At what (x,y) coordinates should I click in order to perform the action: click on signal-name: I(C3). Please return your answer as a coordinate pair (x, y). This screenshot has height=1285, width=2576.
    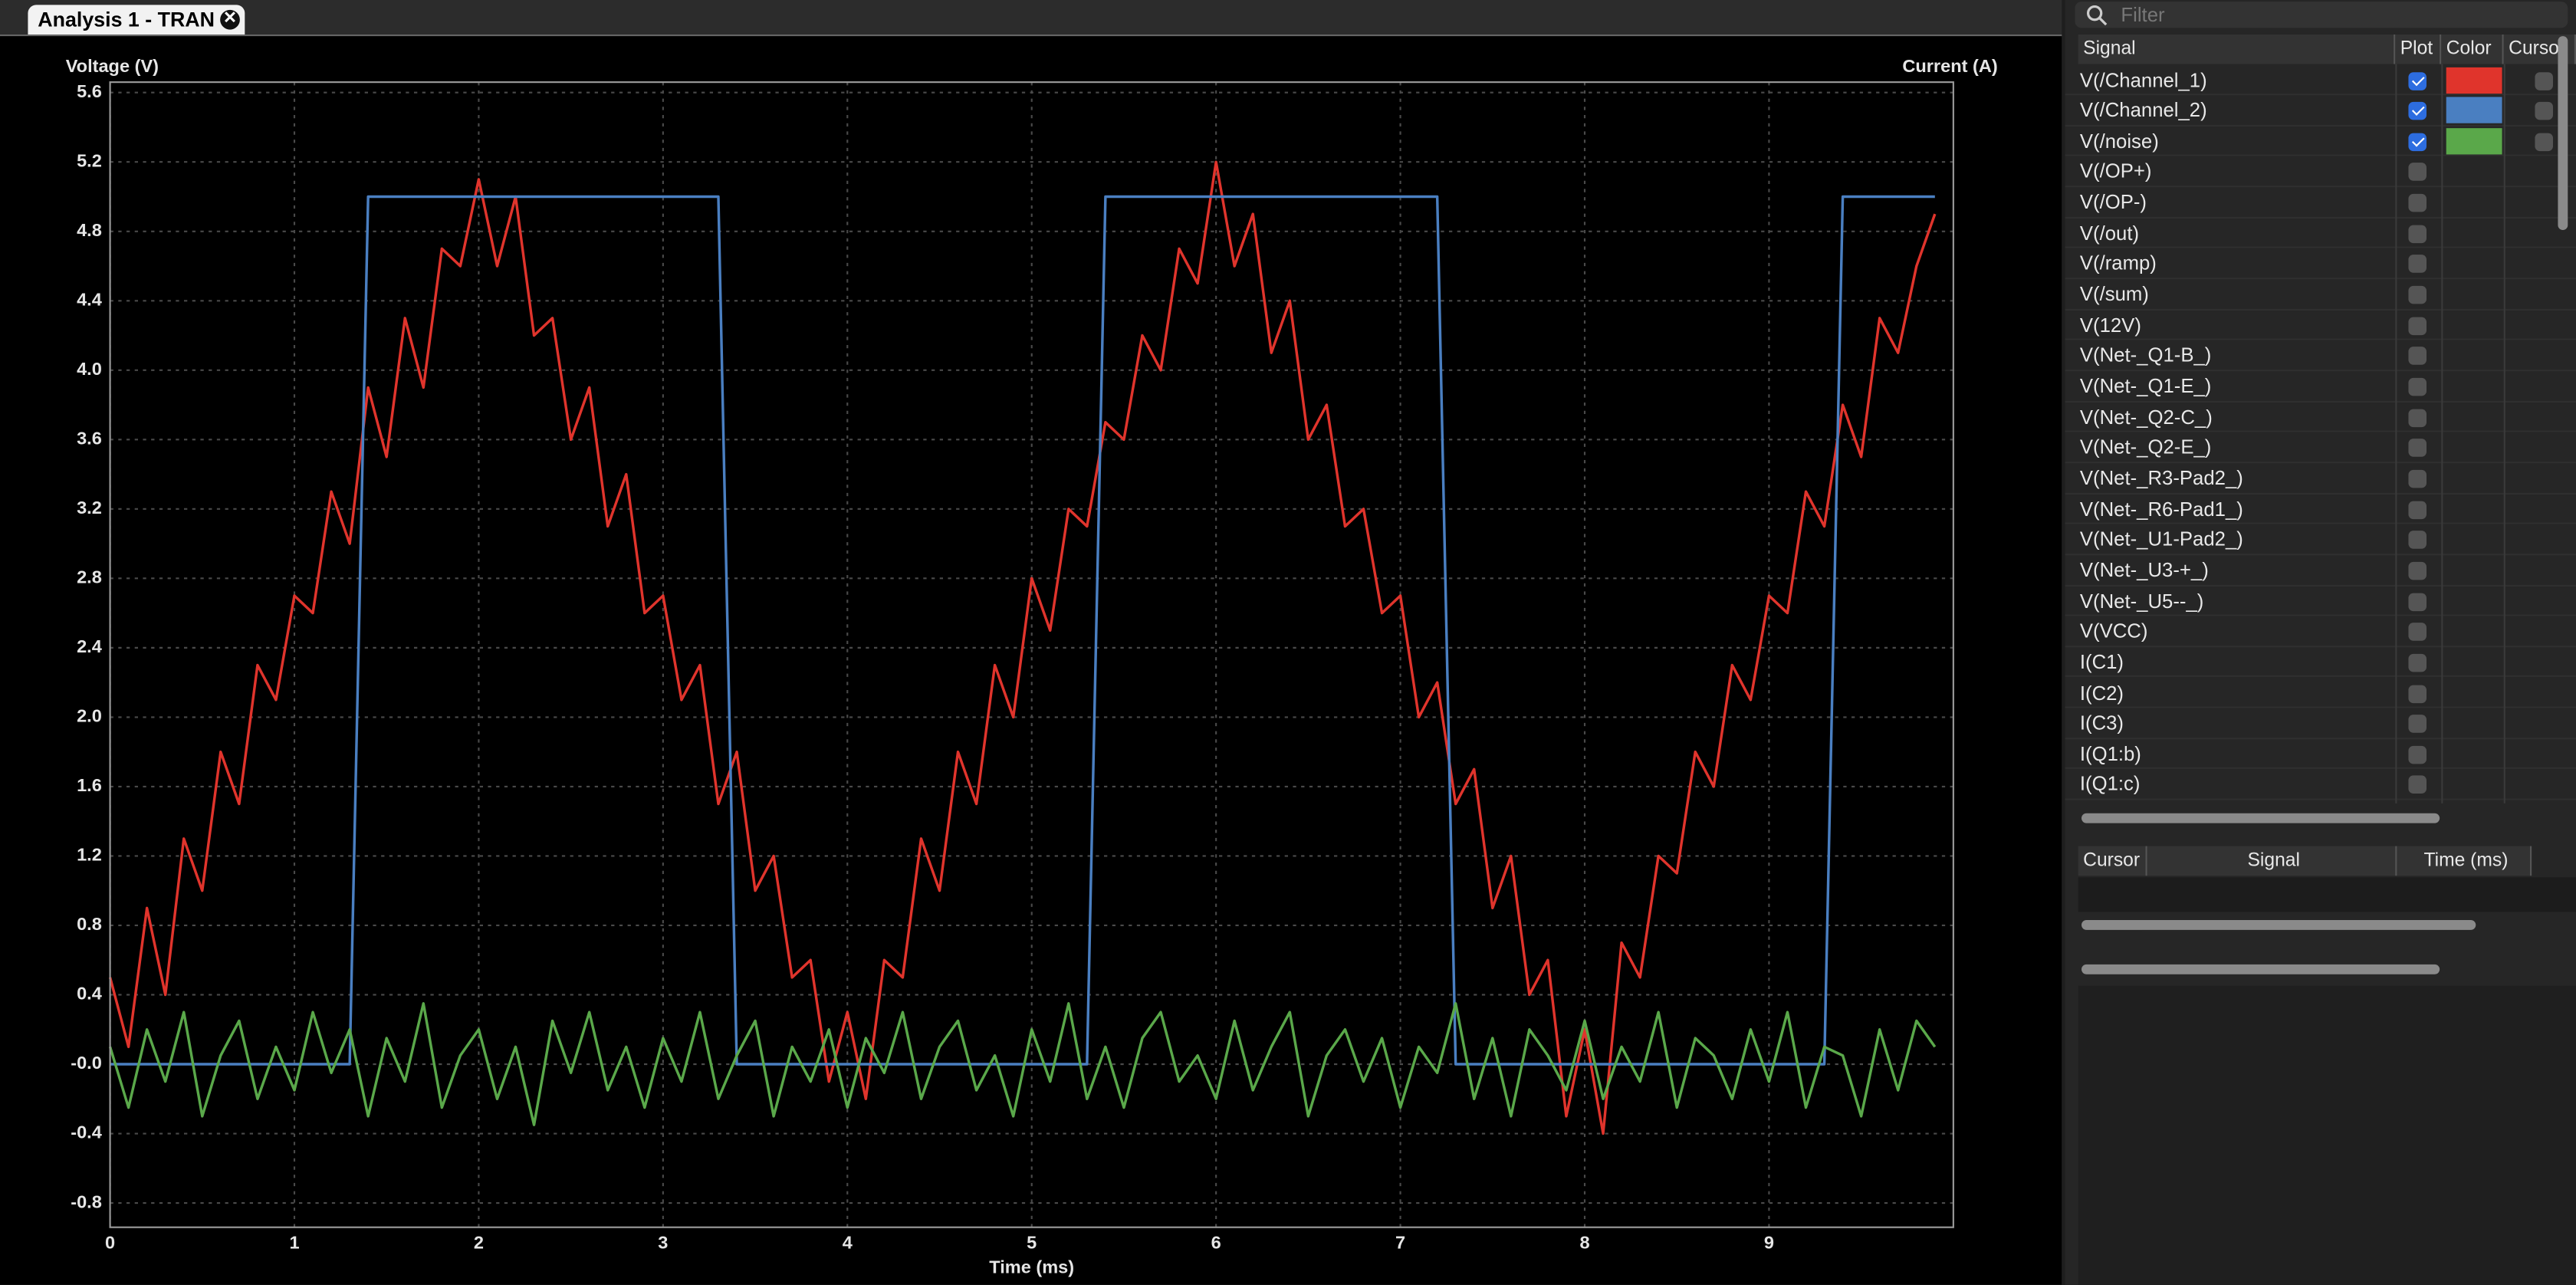
    Looking at the image, I should click on (2101, 724).